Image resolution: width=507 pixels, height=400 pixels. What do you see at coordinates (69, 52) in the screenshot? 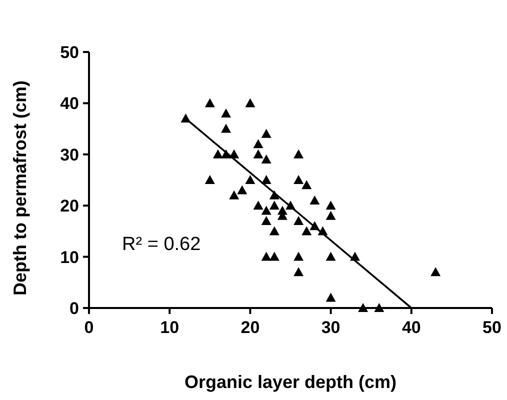
I see `y-tick-label: 50` at bounding box center [69, 52].